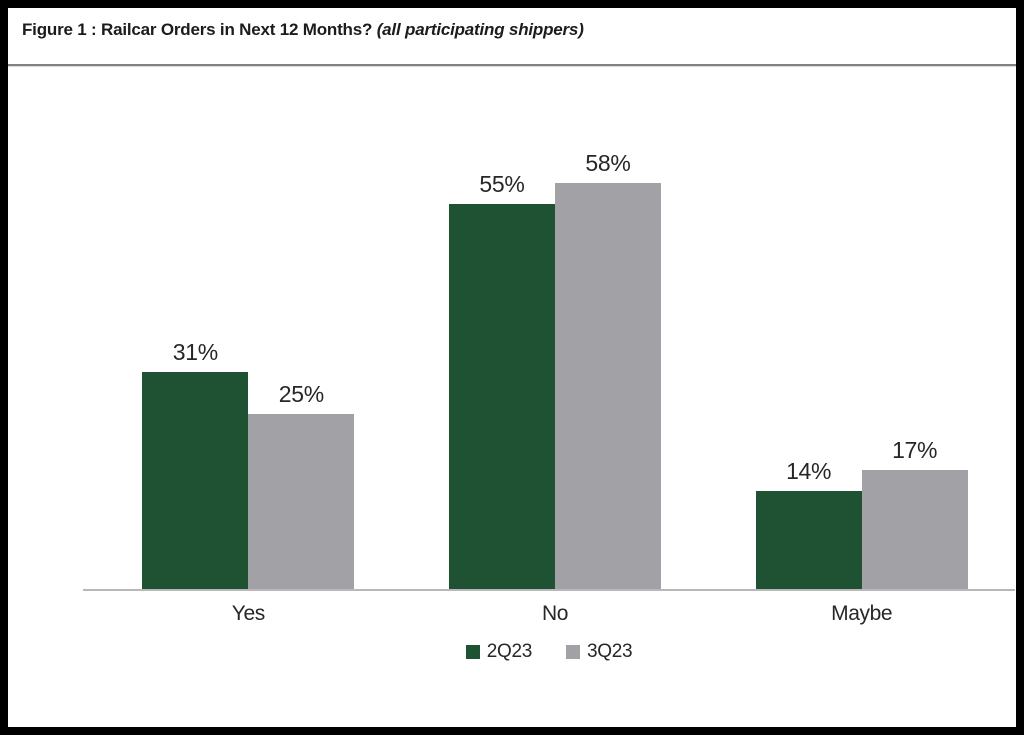 This screenshot has width=1024, height=735. I want to click on bar-3q23-no, so click(607, 386).